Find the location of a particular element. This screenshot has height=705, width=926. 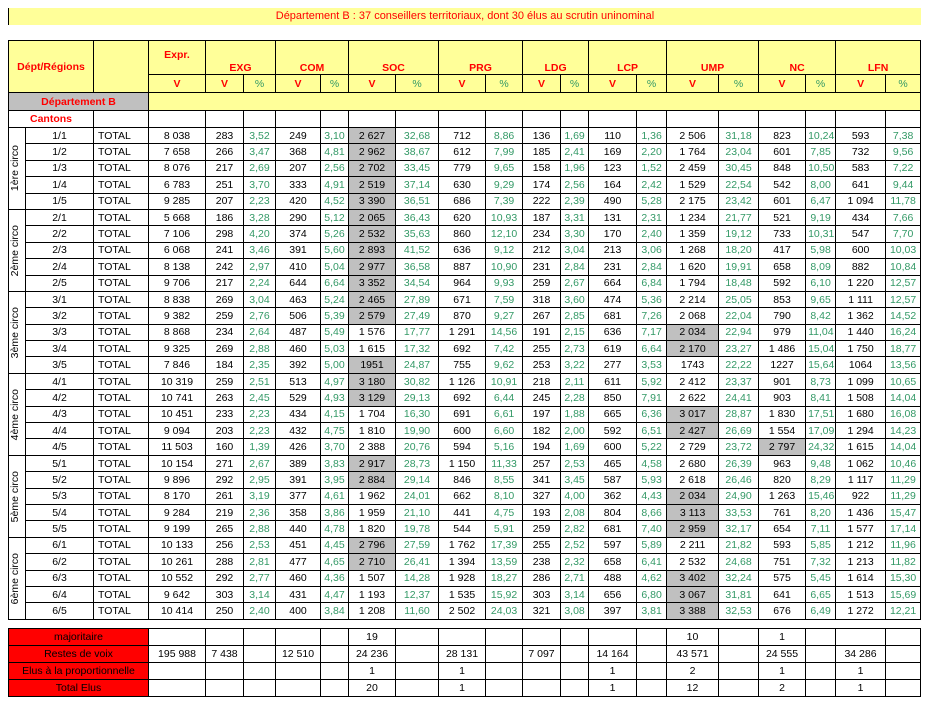

percent-ldg: 3,04 is located at coordinates (575, 250).